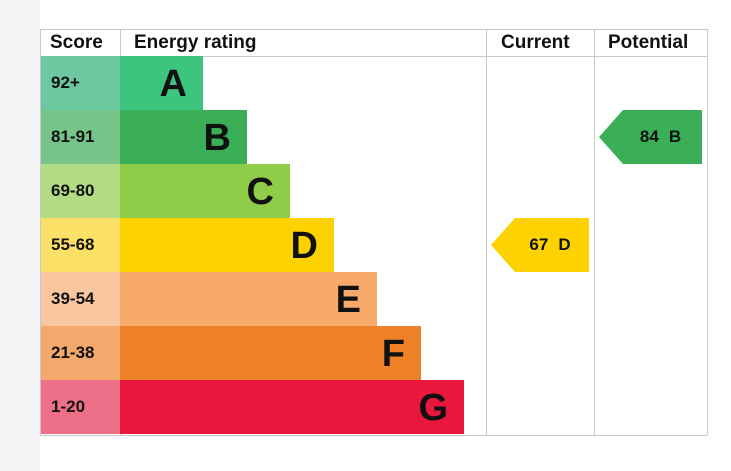 This screenshot has width=731, height=471. What do you see at coordinates (161, 83) in the screenshot?
I see `rating-bar-a: A` at bounding box center [161, 83].